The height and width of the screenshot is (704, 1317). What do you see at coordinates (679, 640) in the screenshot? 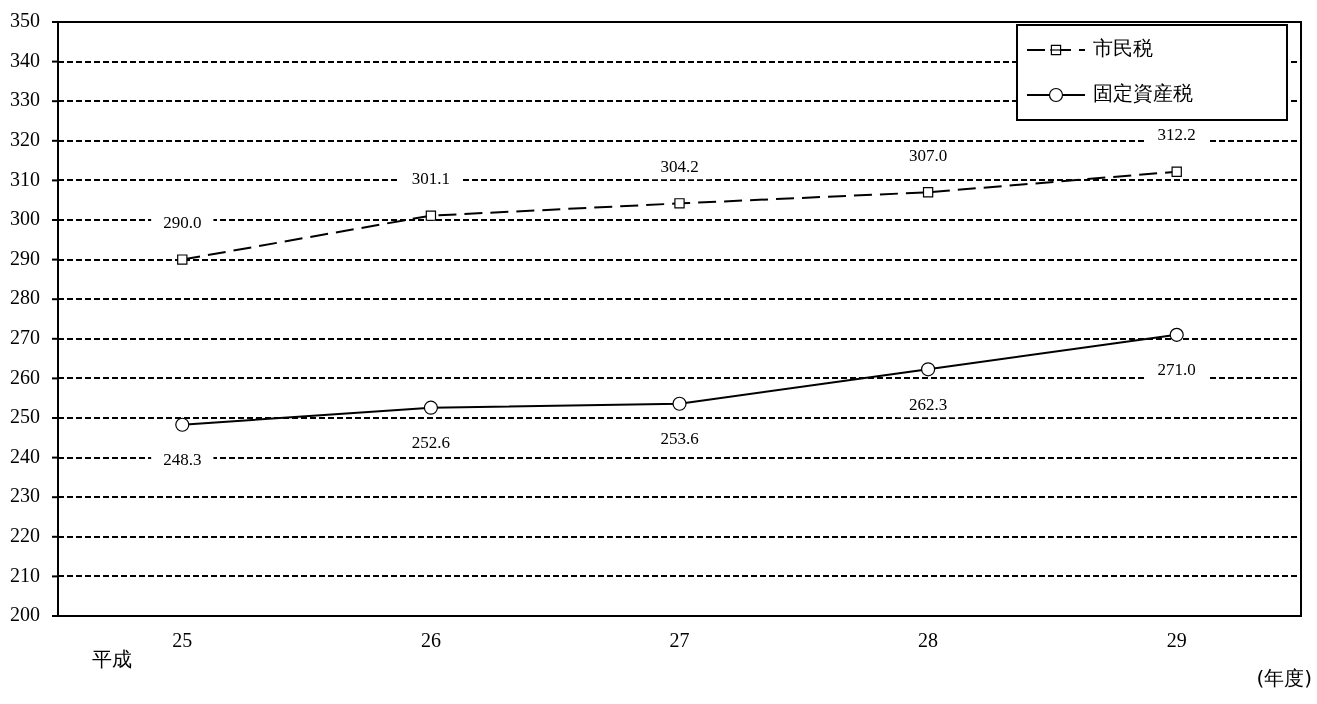
I see `x-tick-label: 27` at bounding box center [679, 640].